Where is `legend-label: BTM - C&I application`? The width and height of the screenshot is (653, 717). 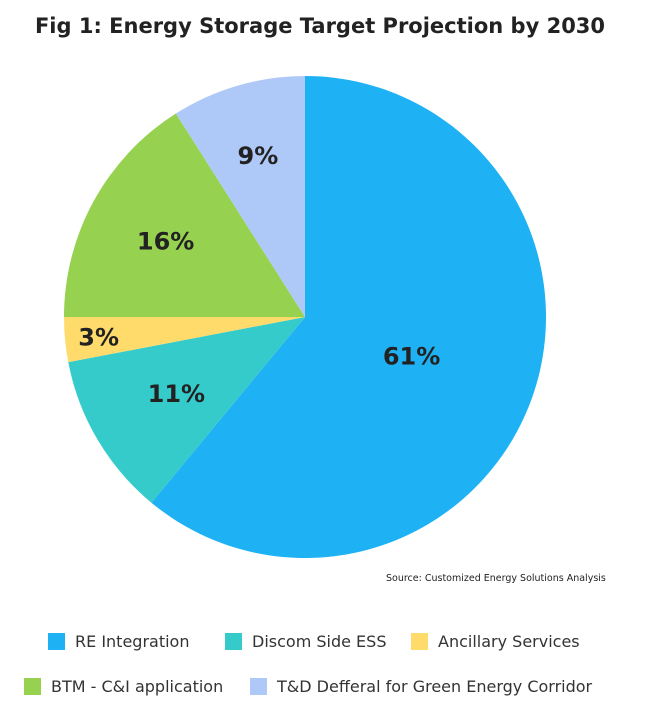 legend-label: BTM - C&I application is located at coordinates (137, 686).